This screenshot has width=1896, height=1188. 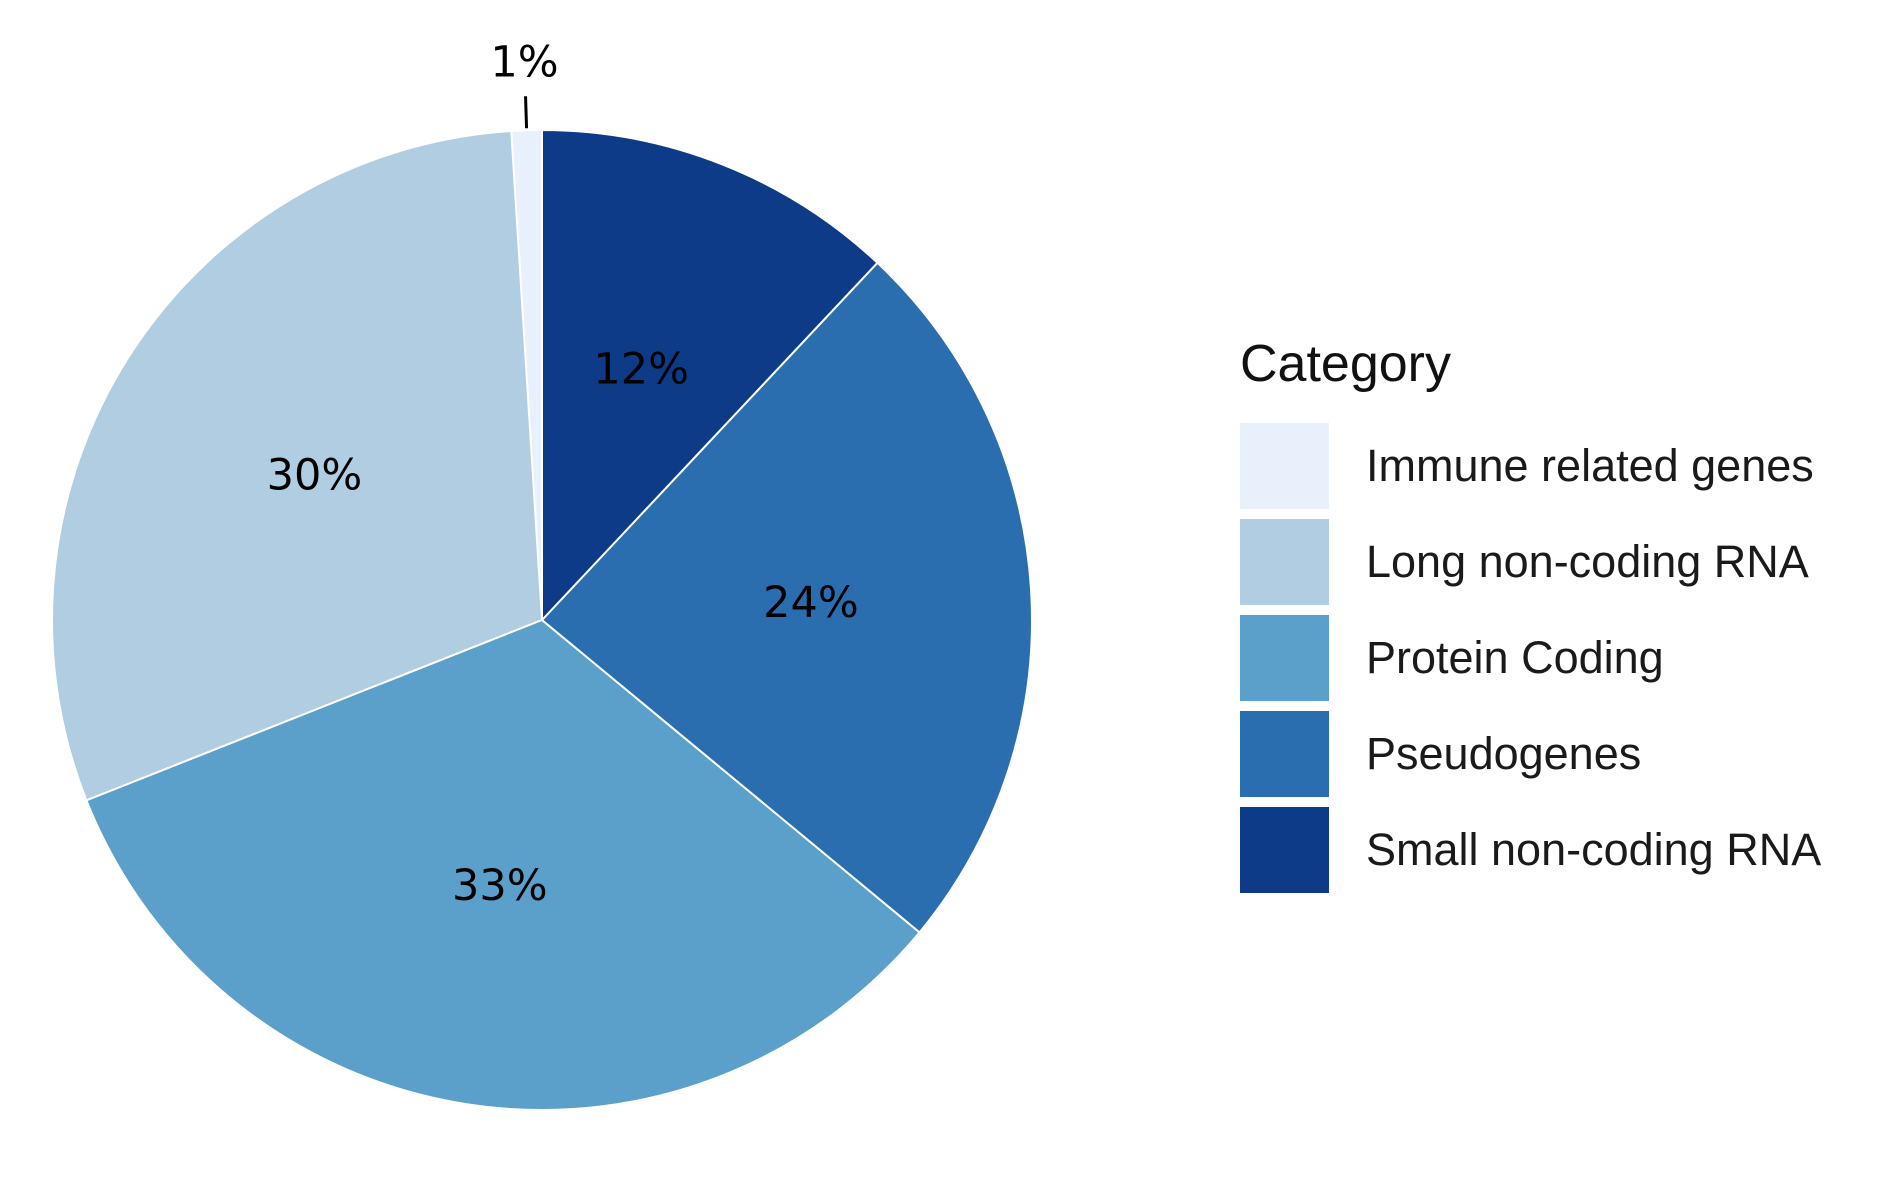 I want to click on legend-item-small-non-coding-rna: Small non-coding RNA, so click(x=1560, y=850).